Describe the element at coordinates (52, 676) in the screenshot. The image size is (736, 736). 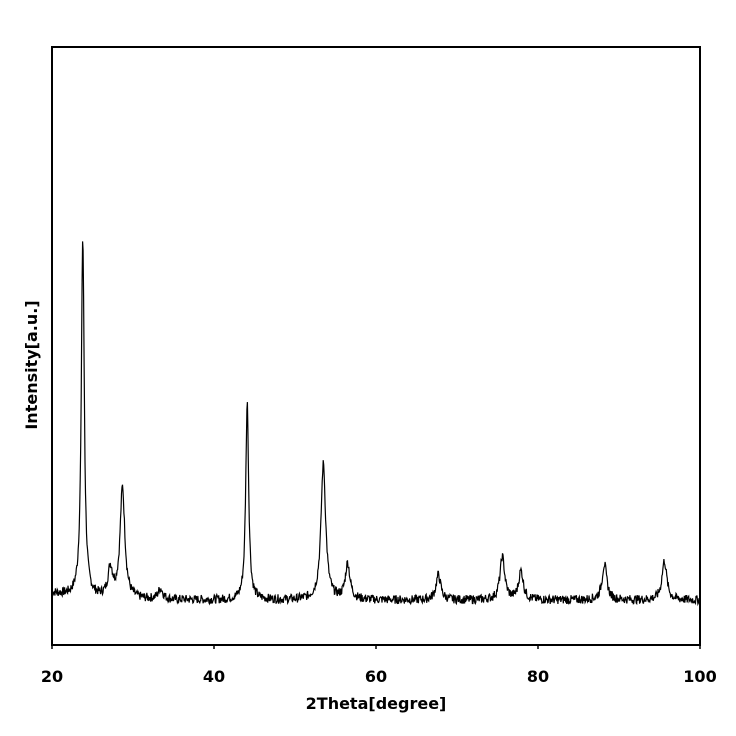
I see `x-tick-label: 20` at that location.